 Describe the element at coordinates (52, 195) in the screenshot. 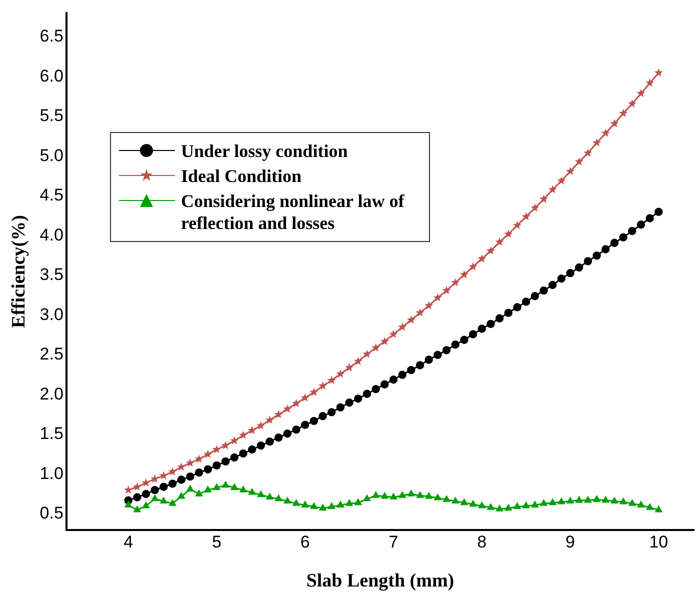

I see `y-tick-label: 4.5` at that location.